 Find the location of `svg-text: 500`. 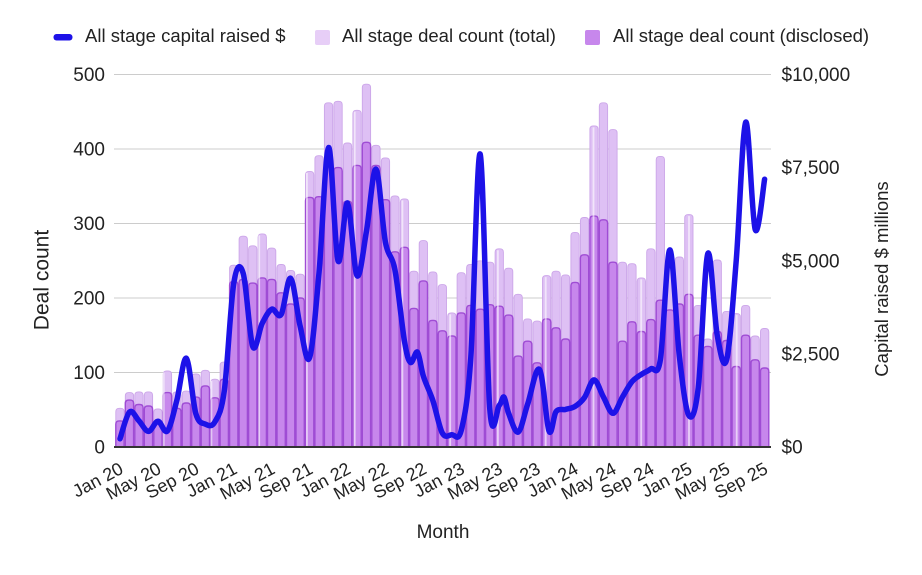

svg-text: 500 is located at coordinates (89, 75).